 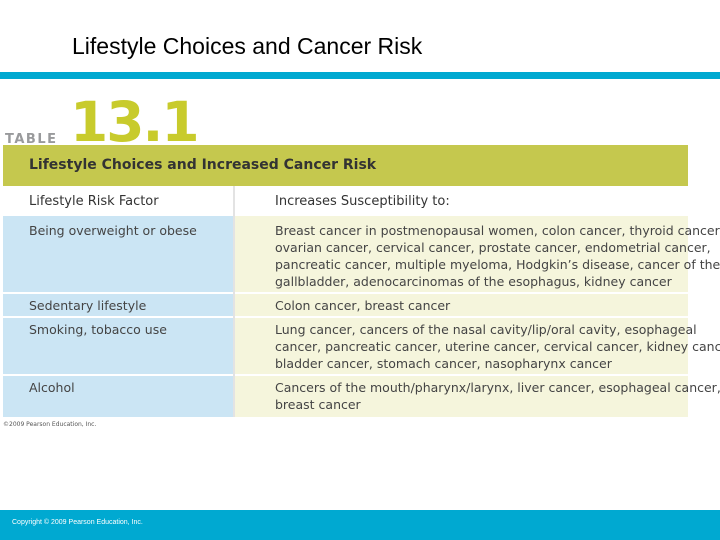 I want to click on table-row-2-factor: Smoking, tobacco use, so click(x=118, y=346).